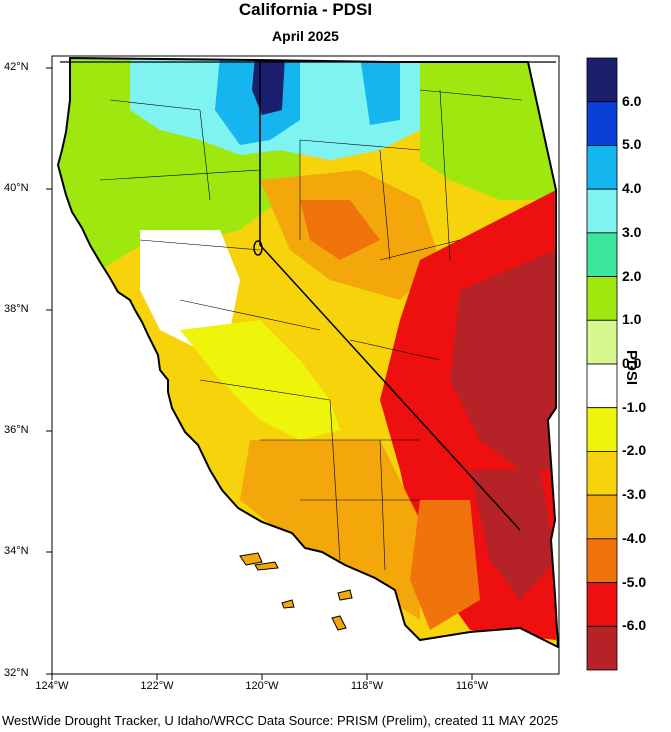  Describe the element at coordinates (52, 686) in the screenshot. I see `lon-label-124: 124°W` at that location.